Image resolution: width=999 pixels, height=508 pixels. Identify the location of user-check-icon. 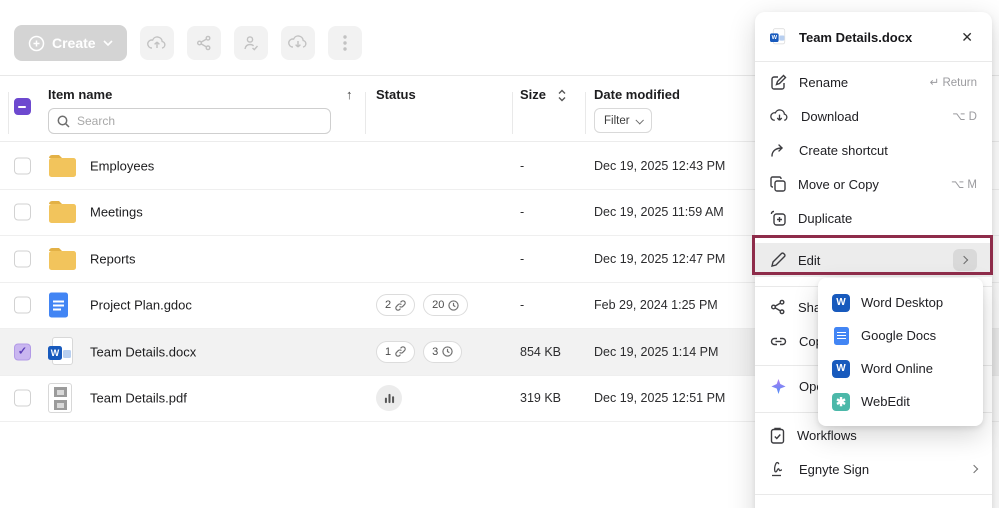
(250, 43).